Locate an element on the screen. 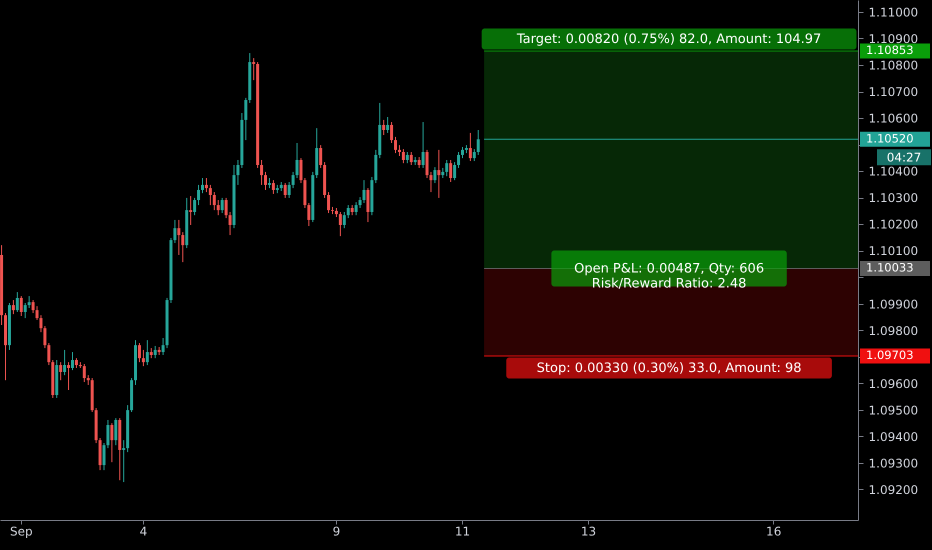  annotation: Open P&L: 0.00487, Qty: 606 Risk/Reward Ratio: 2.48 is located at coordinates (669, 276).